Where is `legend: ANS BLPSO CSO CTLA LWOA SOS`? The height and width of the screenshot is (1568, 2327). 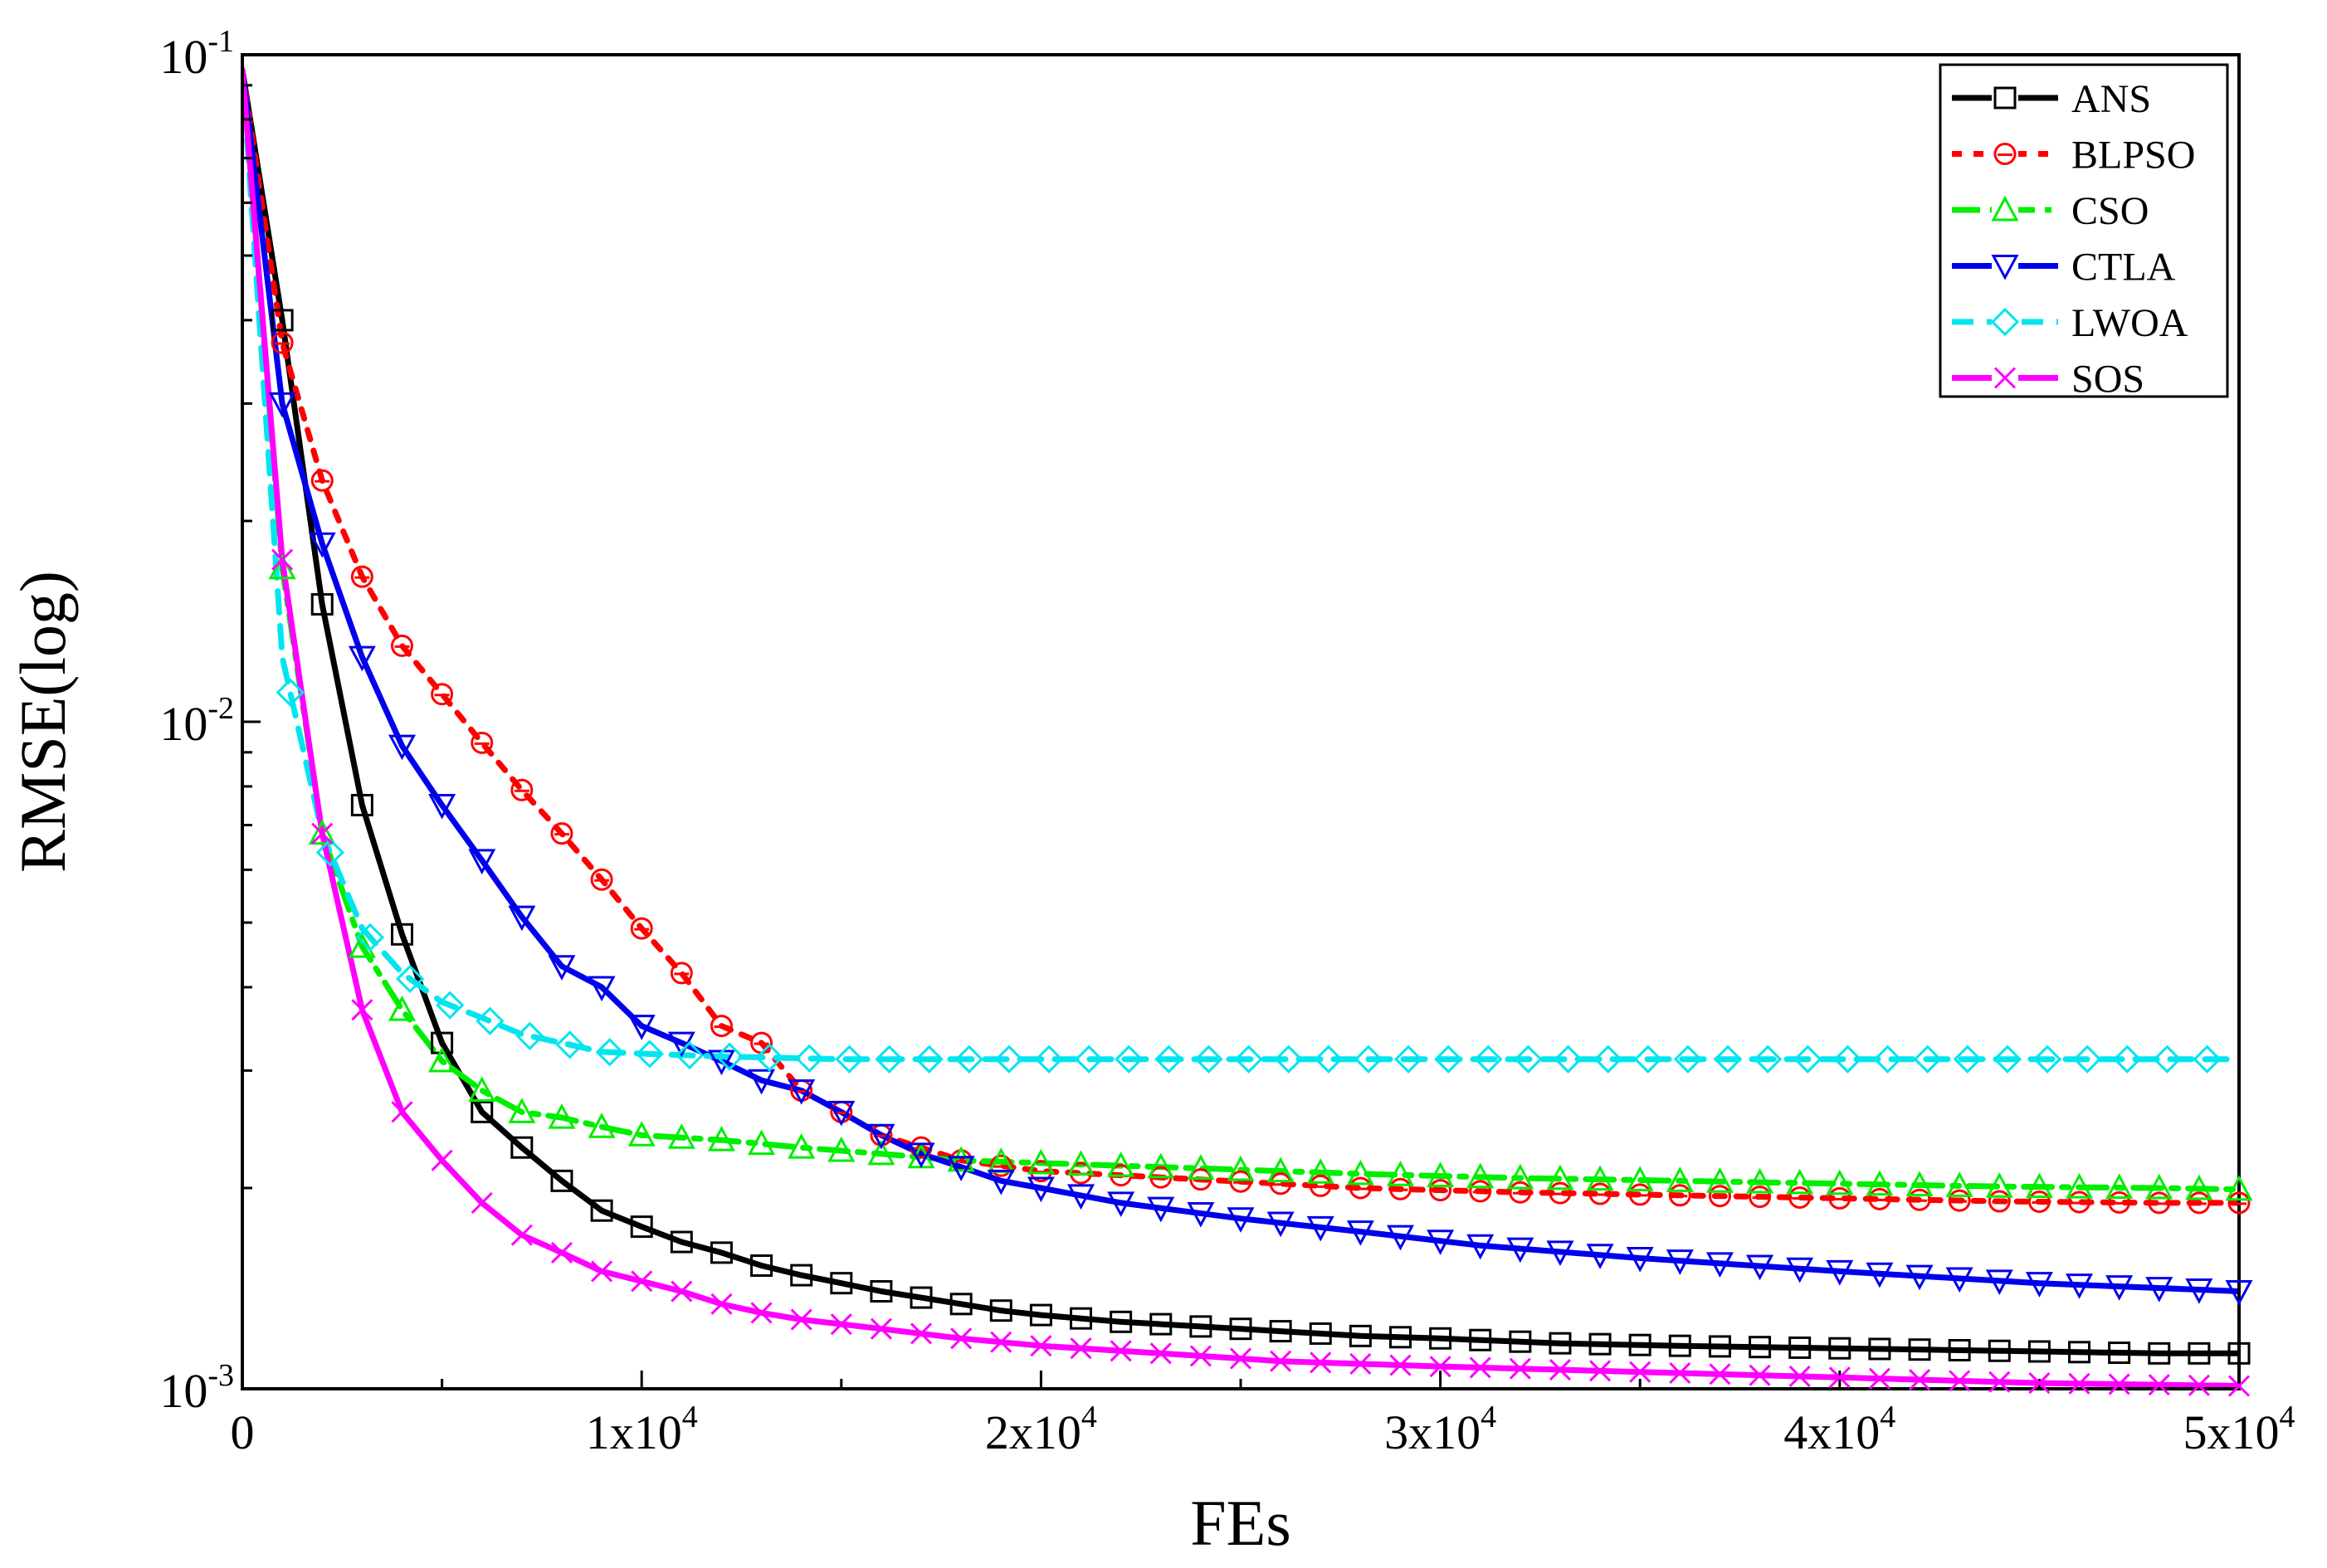 legend: ANS BLPSO CSO CTLA LWOA SOS is located at coordinates (2084, 232).